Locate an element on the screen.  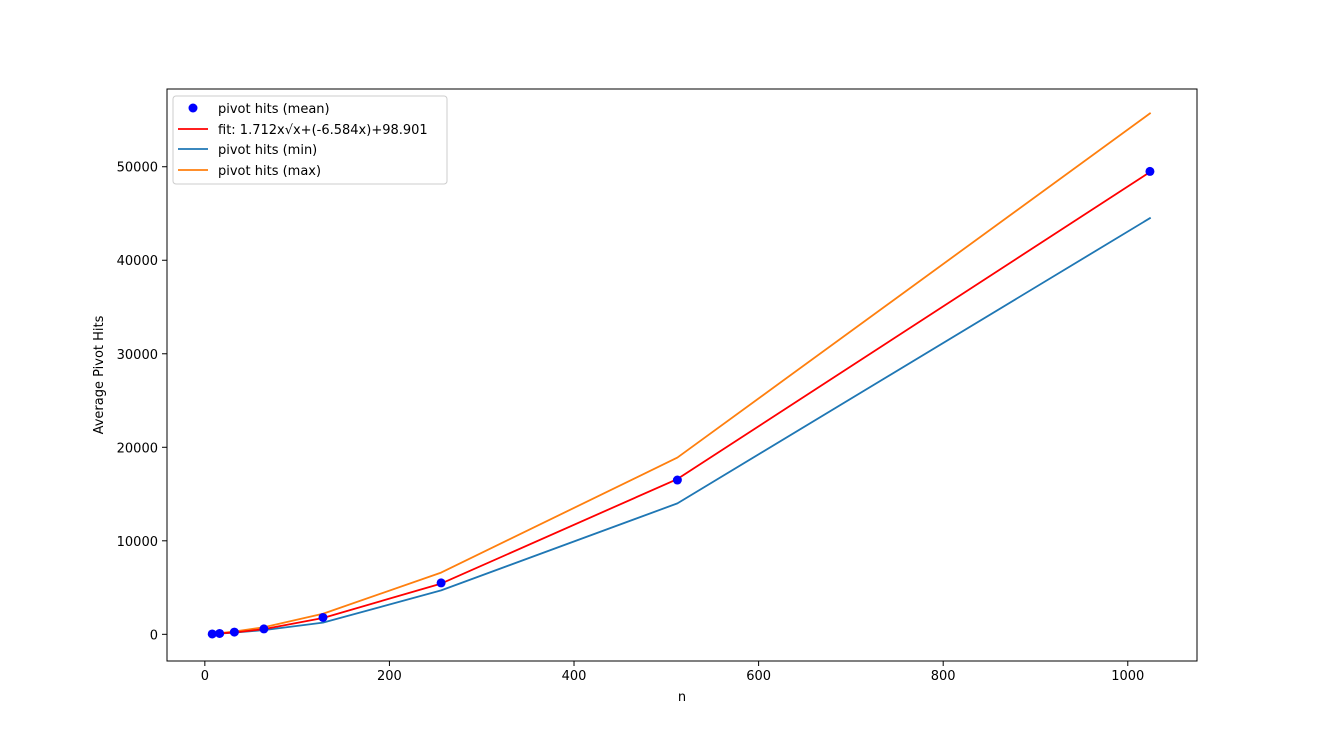
legend-label: fit: 1.712x√x+(-6.584x)+98.901 is located at coordinates (323, 130).